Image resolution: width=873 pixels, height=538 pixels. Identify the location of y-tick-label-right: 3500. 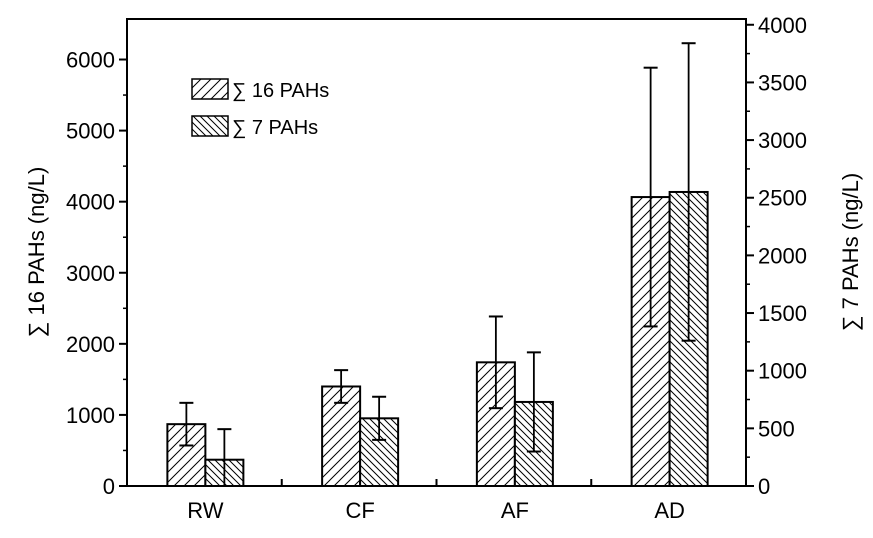
(782, 82).